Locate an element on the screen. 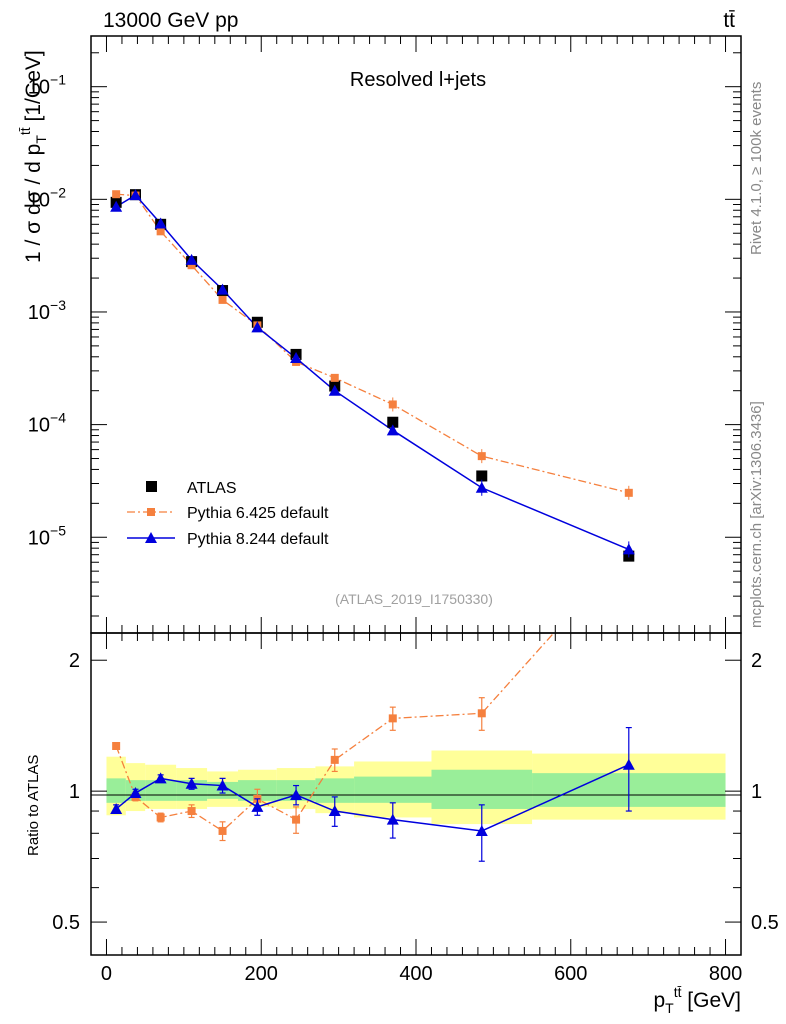  x-axis-label: pTtt̄ [GeV] is located at coordinates (697, 1000).